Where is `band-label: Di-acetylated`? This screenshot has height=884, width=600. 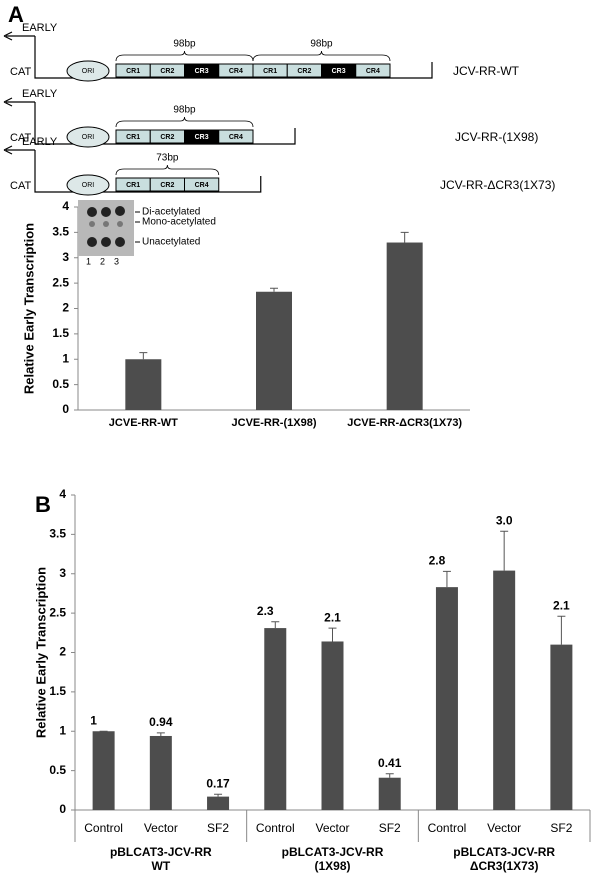
band-label: Di-acetylated is located at coordinates (171, 212).